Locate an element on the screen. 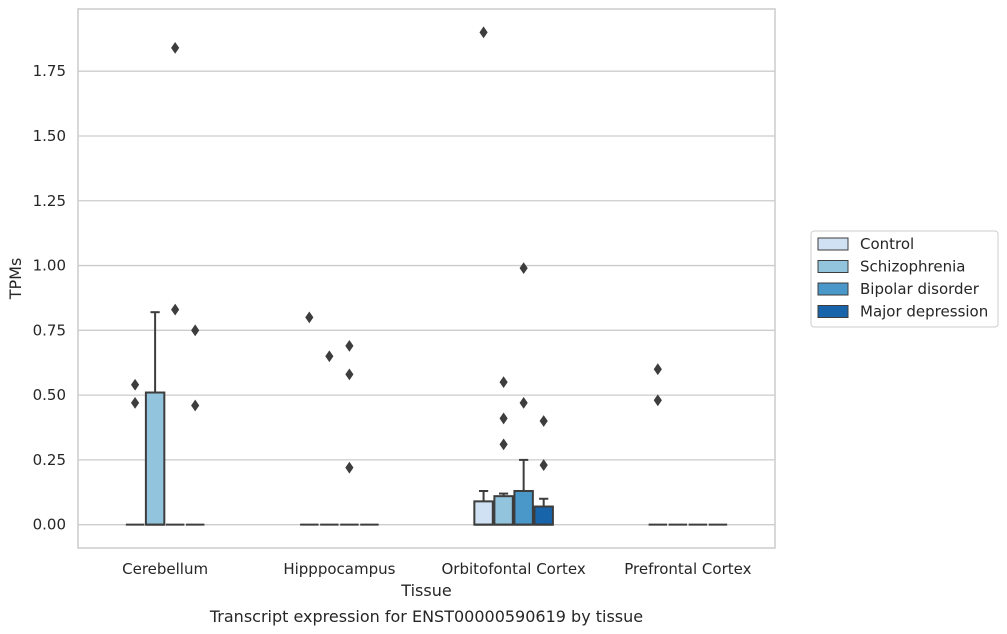 This screenshot has height=634, width=1007. y-tick-label: 1.00 is located at coordinates (49, 266).